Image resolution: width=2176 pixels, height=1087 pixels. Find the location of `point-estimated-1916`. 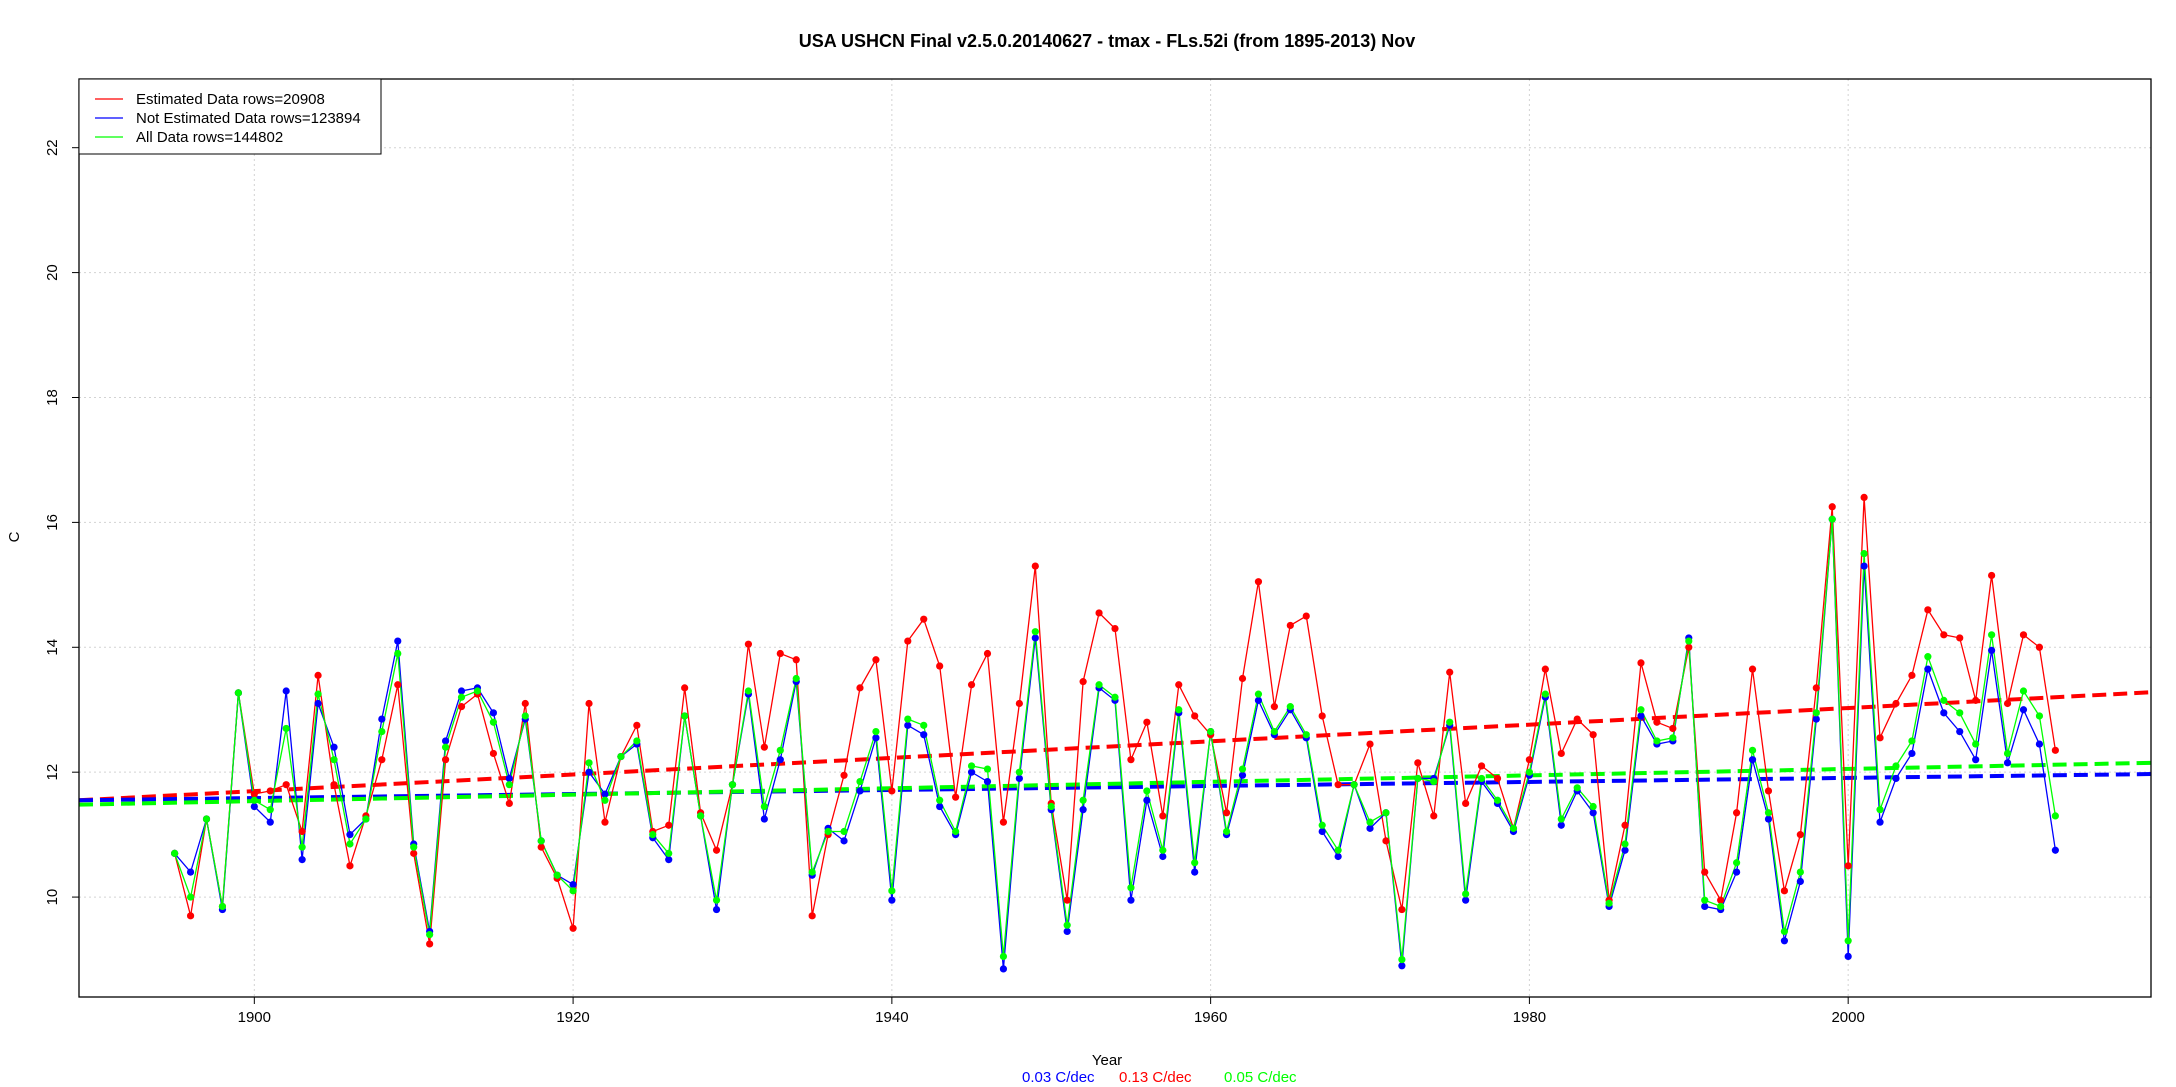

point-estimated-1916 is located at coordinates (509, 803).